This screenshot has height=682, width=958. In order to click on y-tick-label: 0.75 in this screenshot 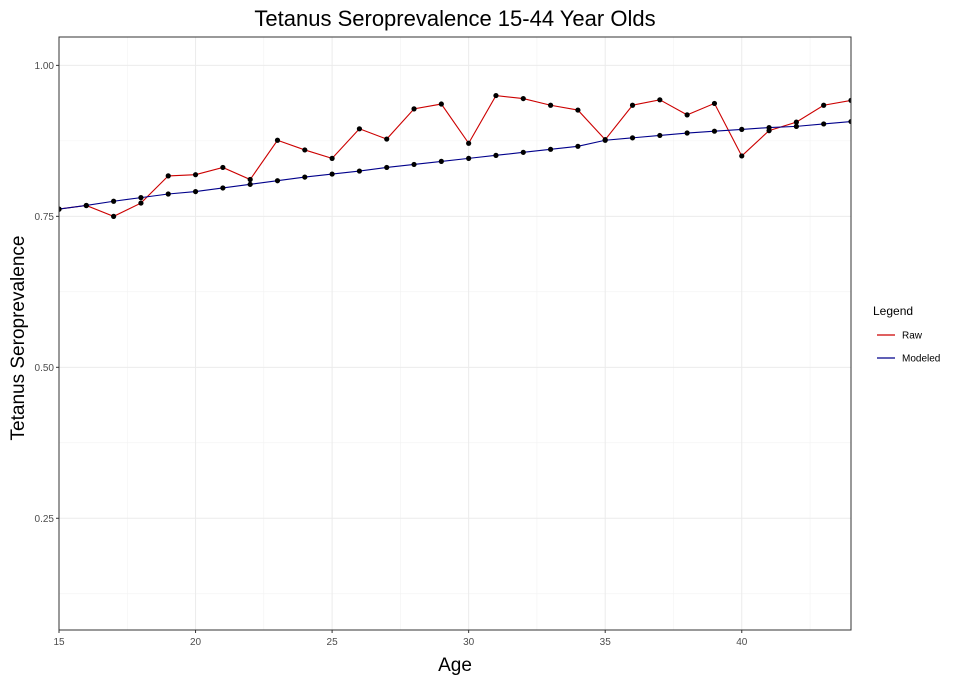, I will do `click(45, 217)`.